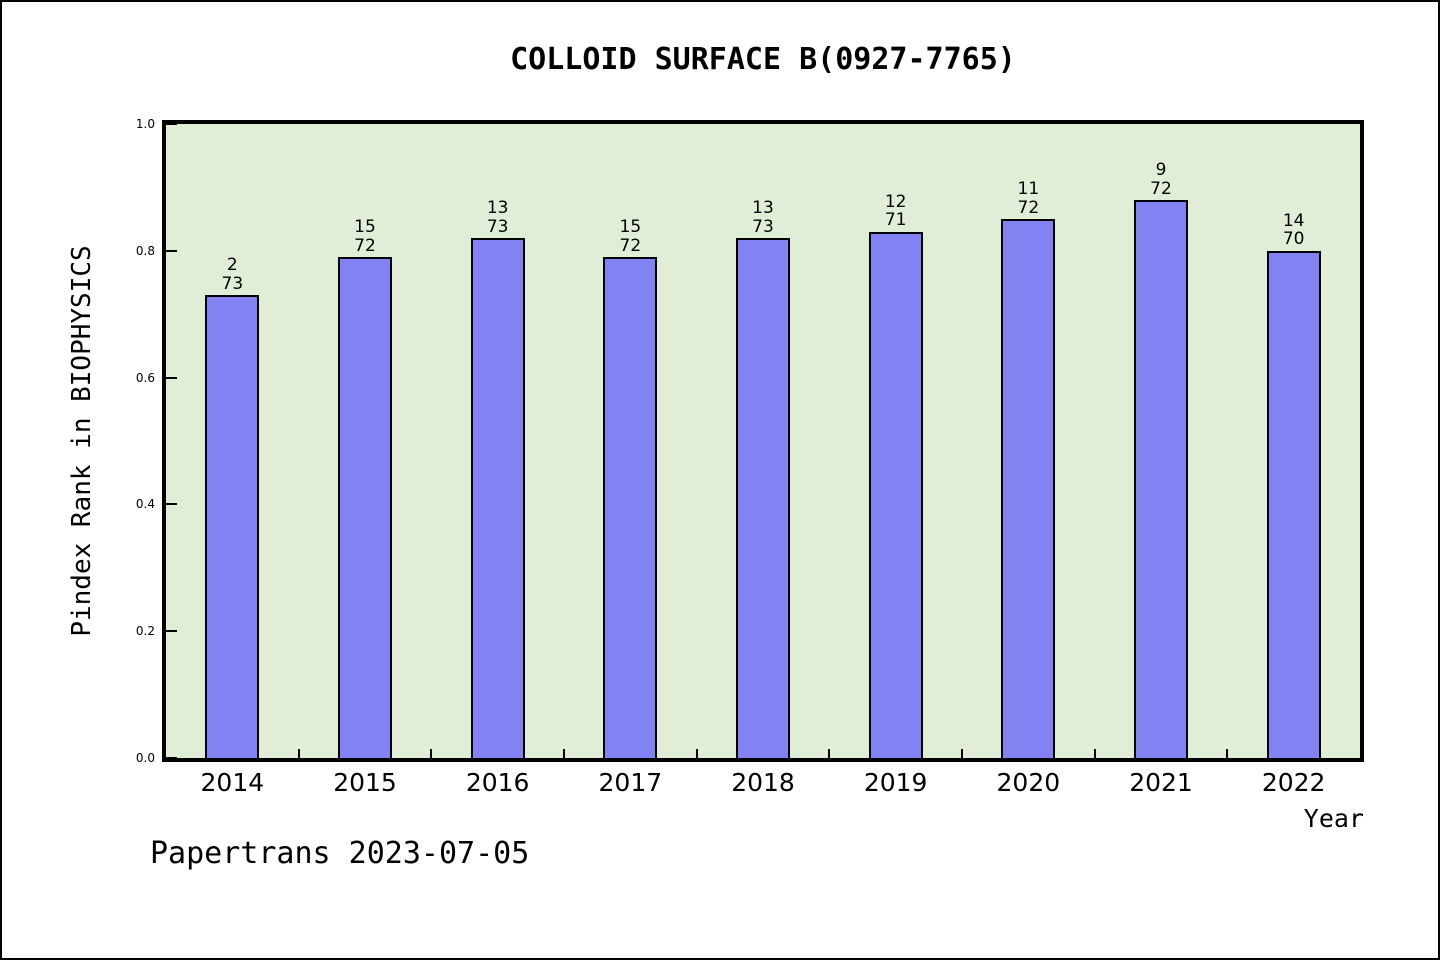 Image resolution: width=1440 pixels, height=960 pixels. What do you see at coordinates (630, 507) in the screenshot?
I see `bar-2017` at bounding box center [630, 507].